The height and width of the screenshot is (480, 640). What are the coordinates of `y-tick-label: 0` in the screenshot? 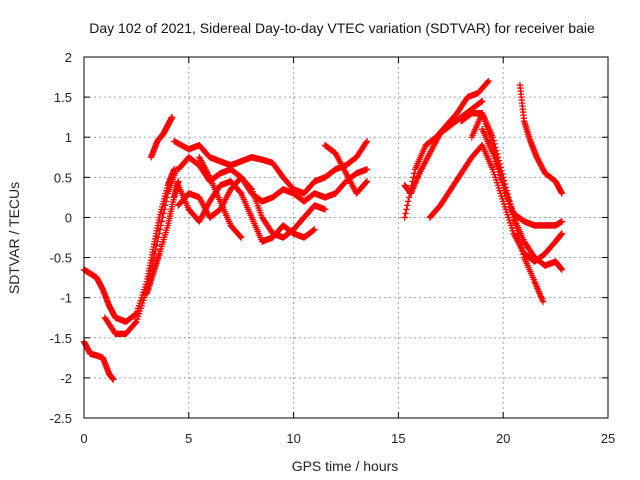 It's located at (68, 217).